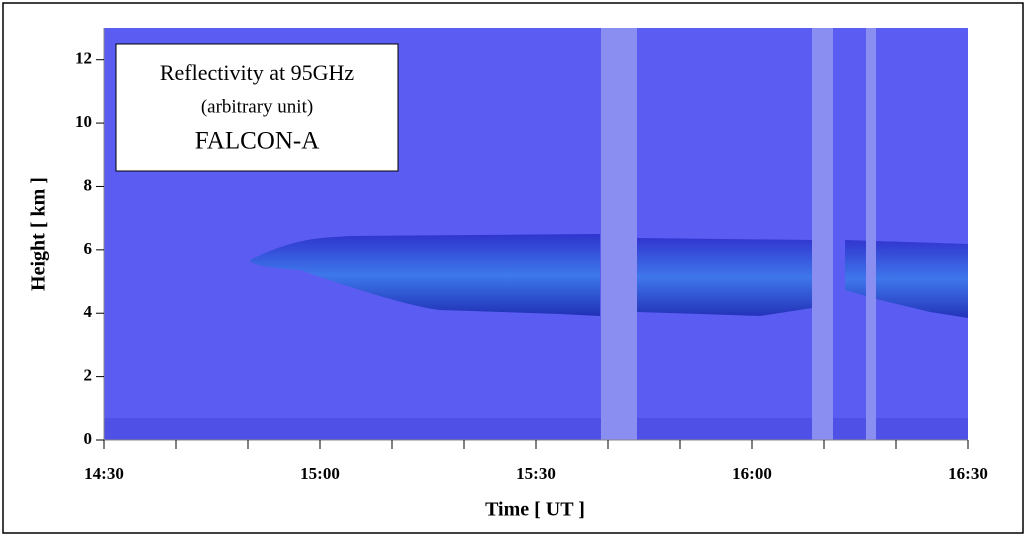 This screenshot has width=1030, height=538. Describe the element at coordinates (752, 473) in the screenshot. I see `x-tick-label: 16:00` at that location.